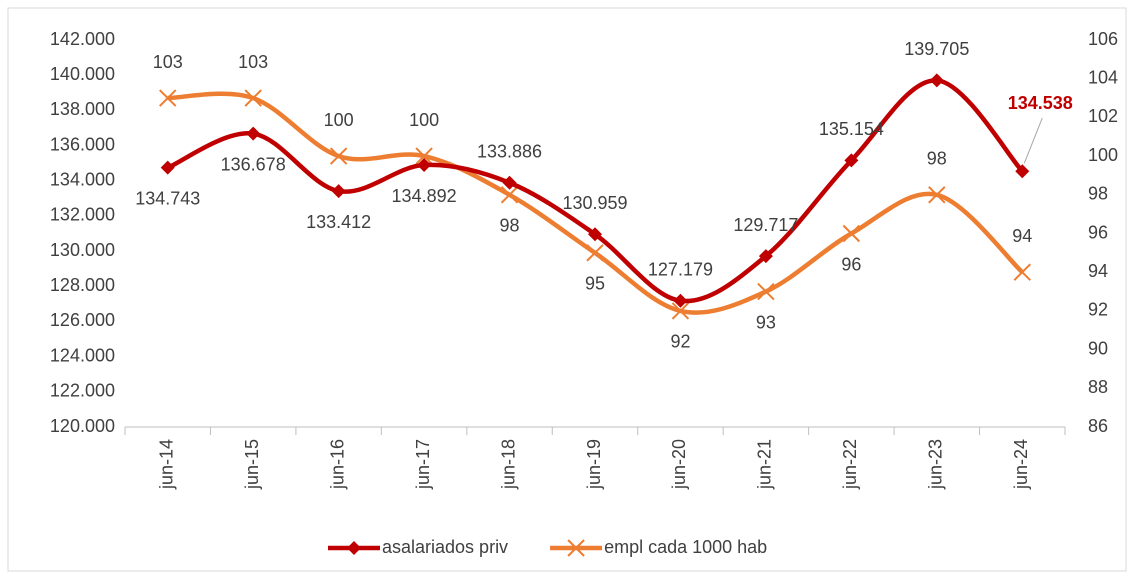 The width and height of the screenshot is (1134, 579). I want to click on data-label: 94, so click(1022, 236).